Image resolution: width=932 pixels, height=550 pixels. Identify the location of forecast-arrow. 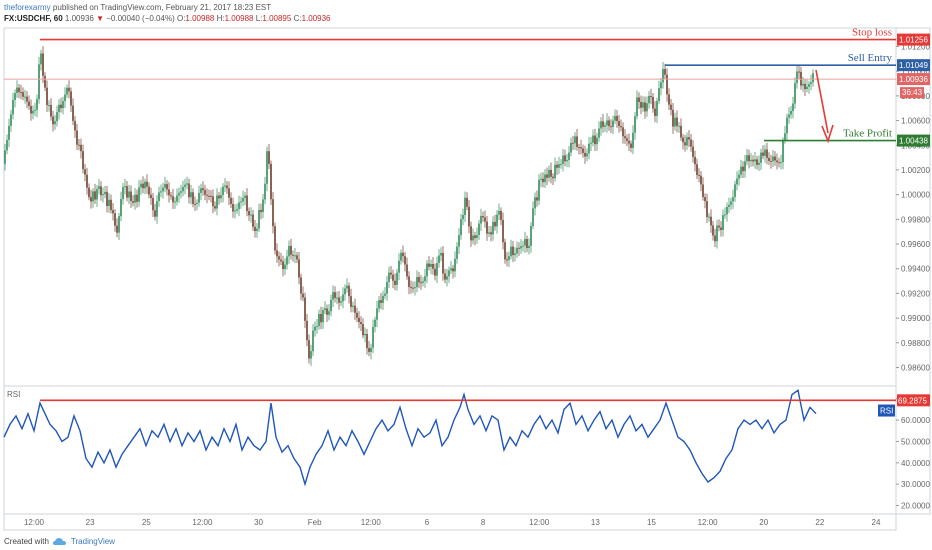
(824, 106).